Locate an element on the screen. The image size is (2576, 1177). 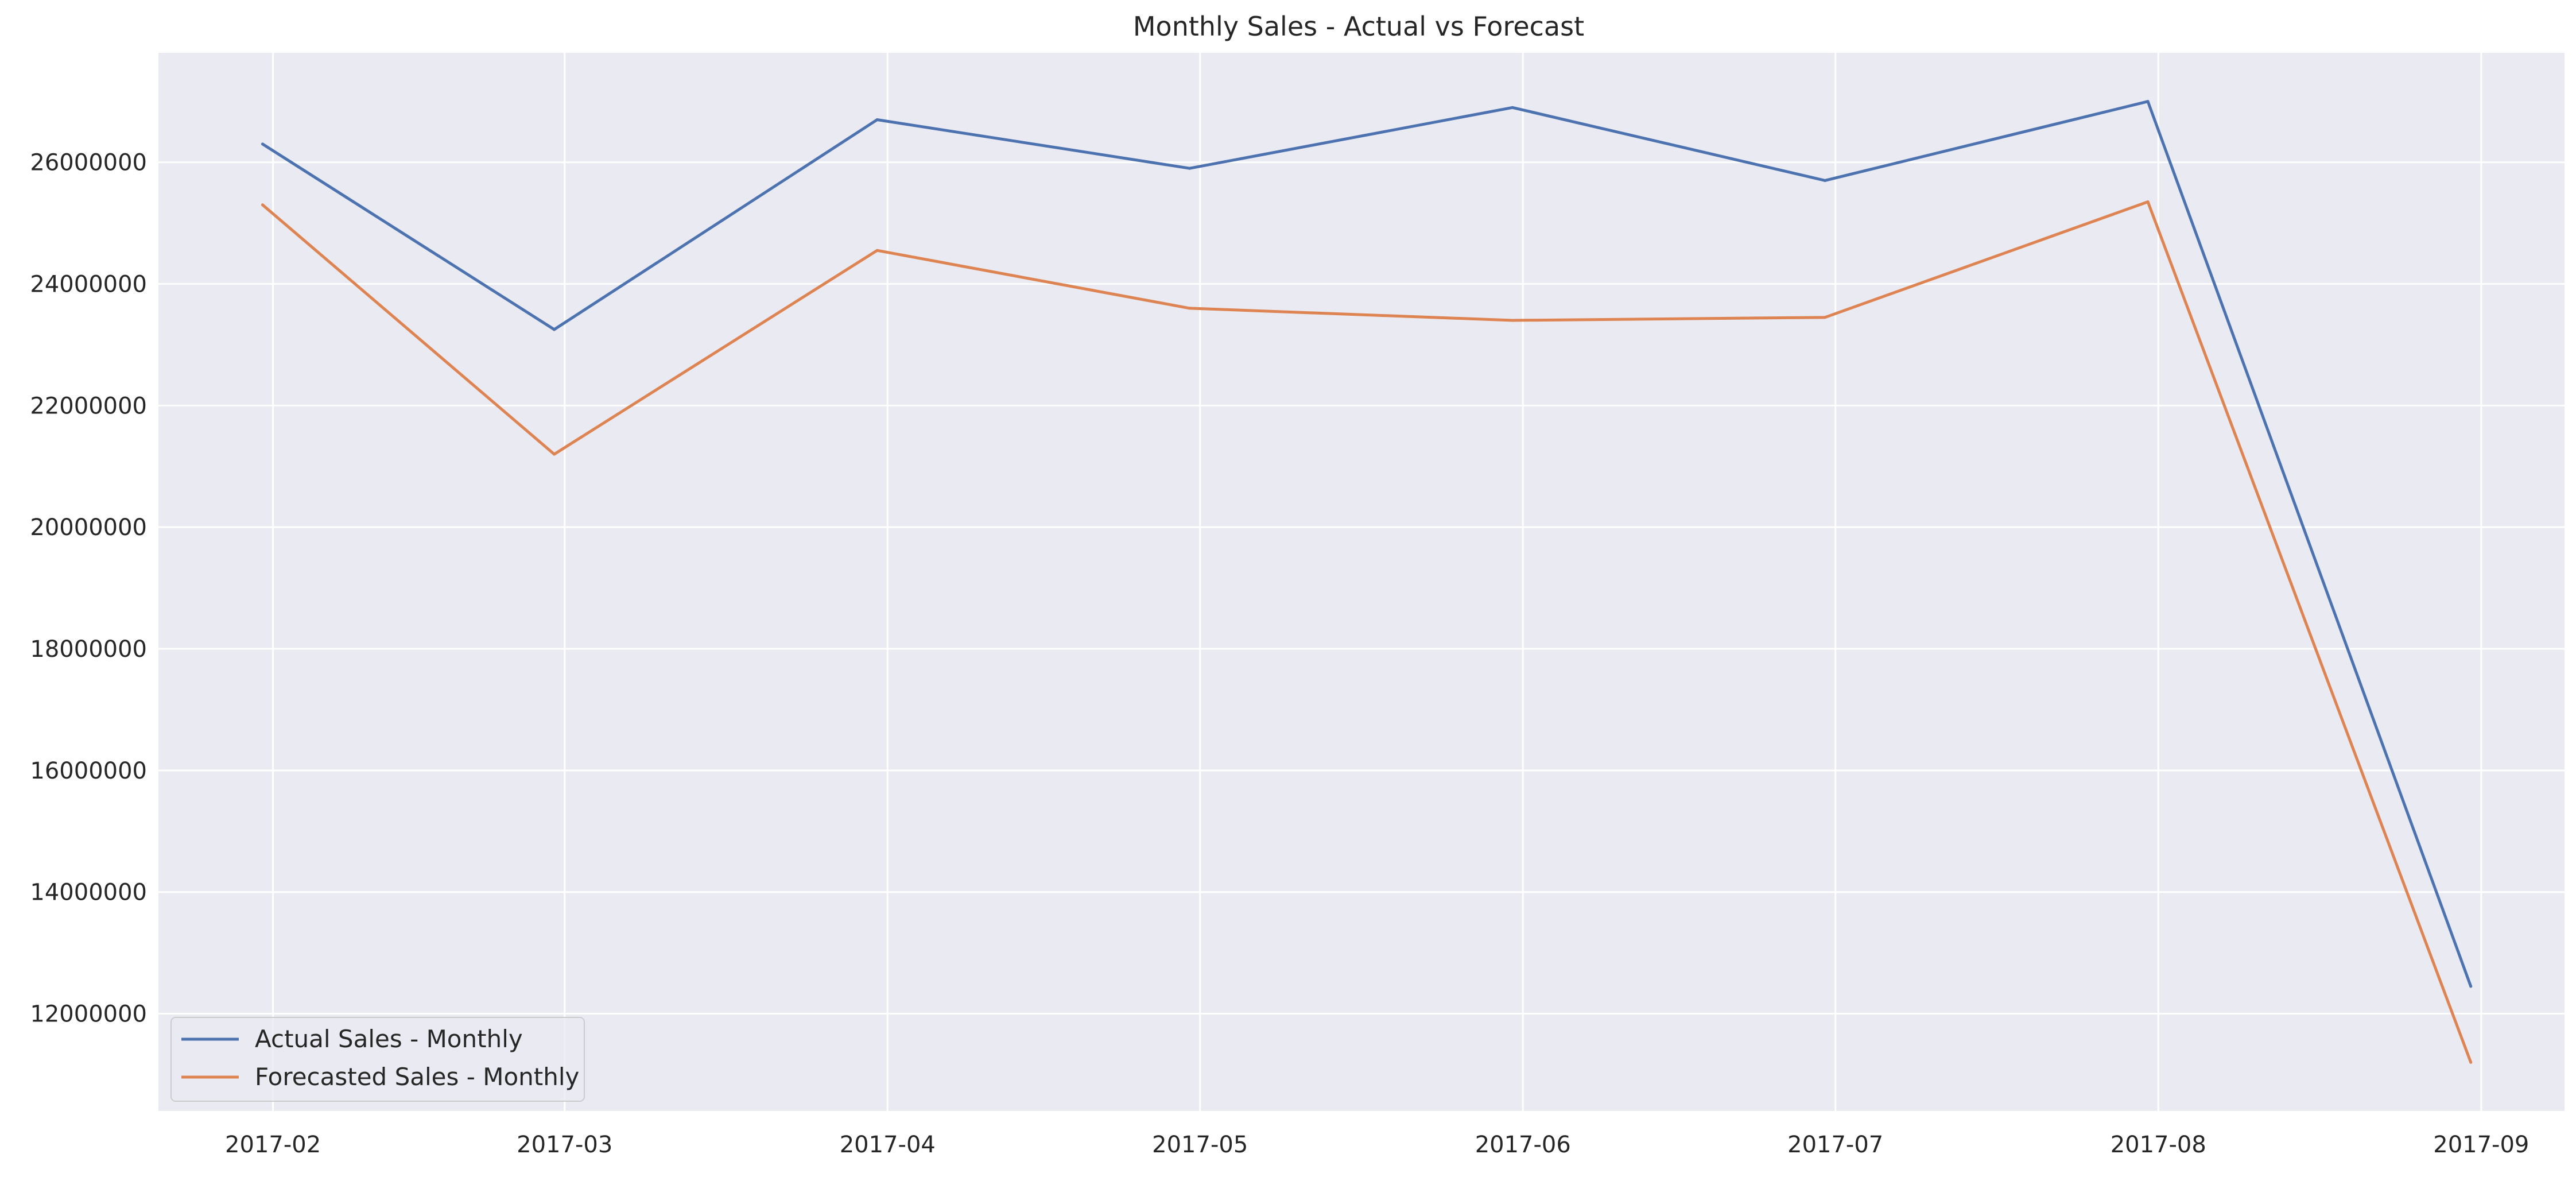
x-tick-label: 2017-02 is located at coordinates (273, 1145).